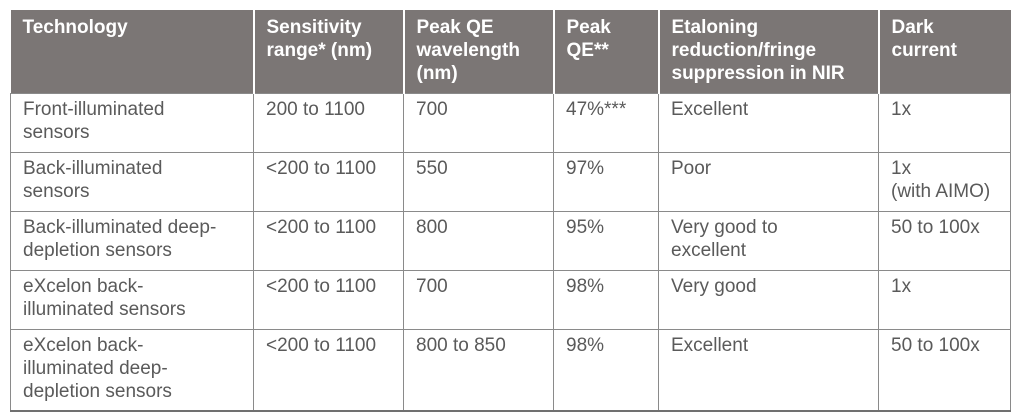 The image size is (1024, 417). Describe the element at coordinates (132, 123) in the screenshot. I see `cell-technology: Front-illuminated sensors` at that location.